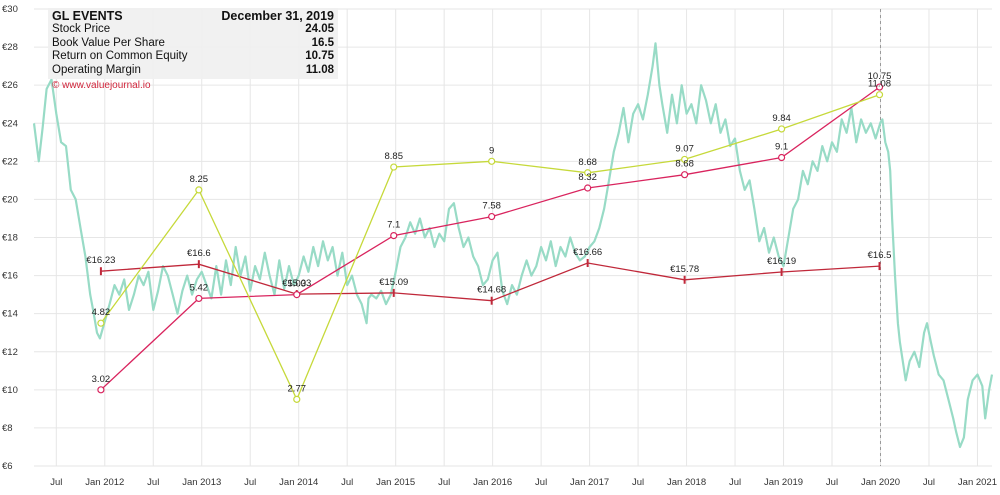 The width and height of the screenshot is (1000, 495). I want to click on info-label-book-value: Book Value Per Share, so click(108, 42).